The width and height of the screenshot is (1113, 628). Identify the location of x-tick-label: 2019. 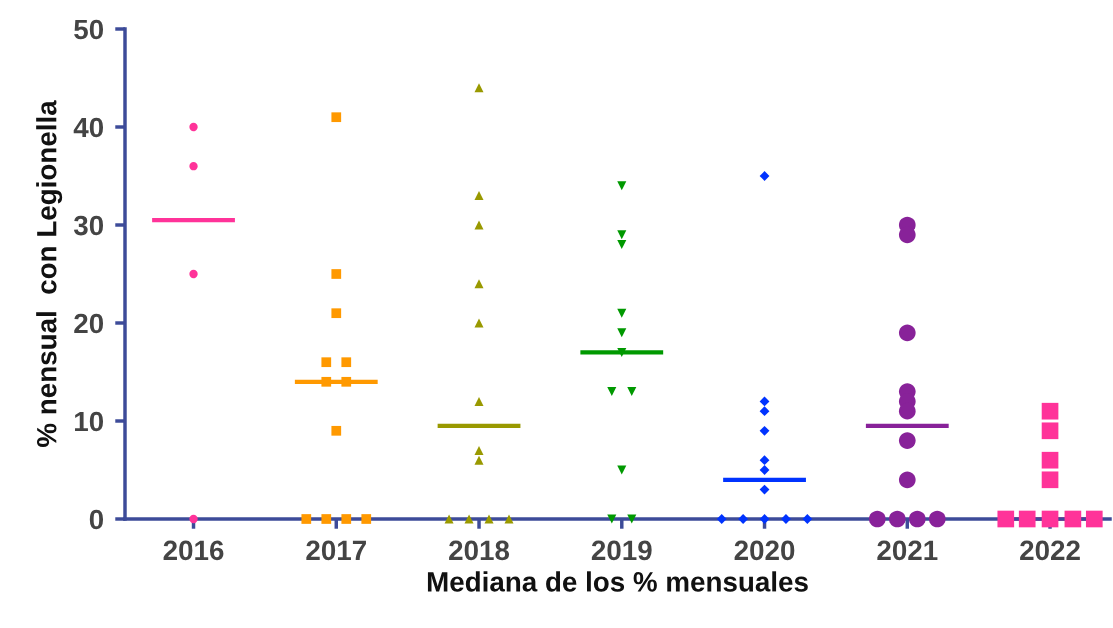
(621, 550).